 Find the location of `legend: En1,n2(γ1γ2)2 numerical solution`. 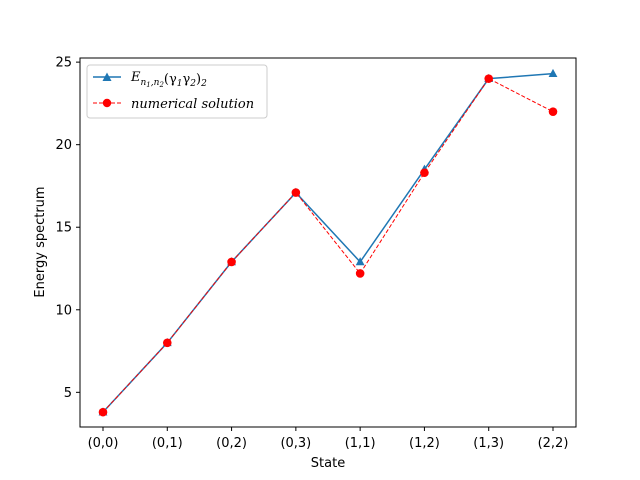

legend: En1,n2(γ1γ2)2 numerical solution is located at coordinates (177, 91).